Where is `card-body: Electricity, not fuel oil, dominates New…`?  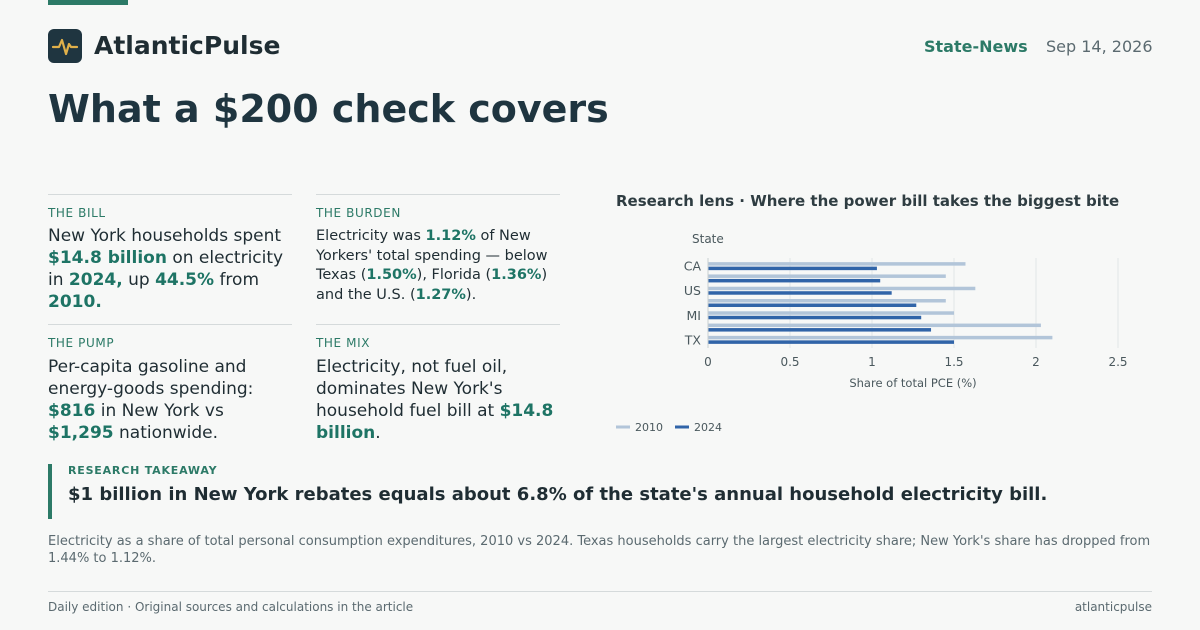 card-body: Electricity, not fuel oil, dominates New… is located at coordinates (438, 400).